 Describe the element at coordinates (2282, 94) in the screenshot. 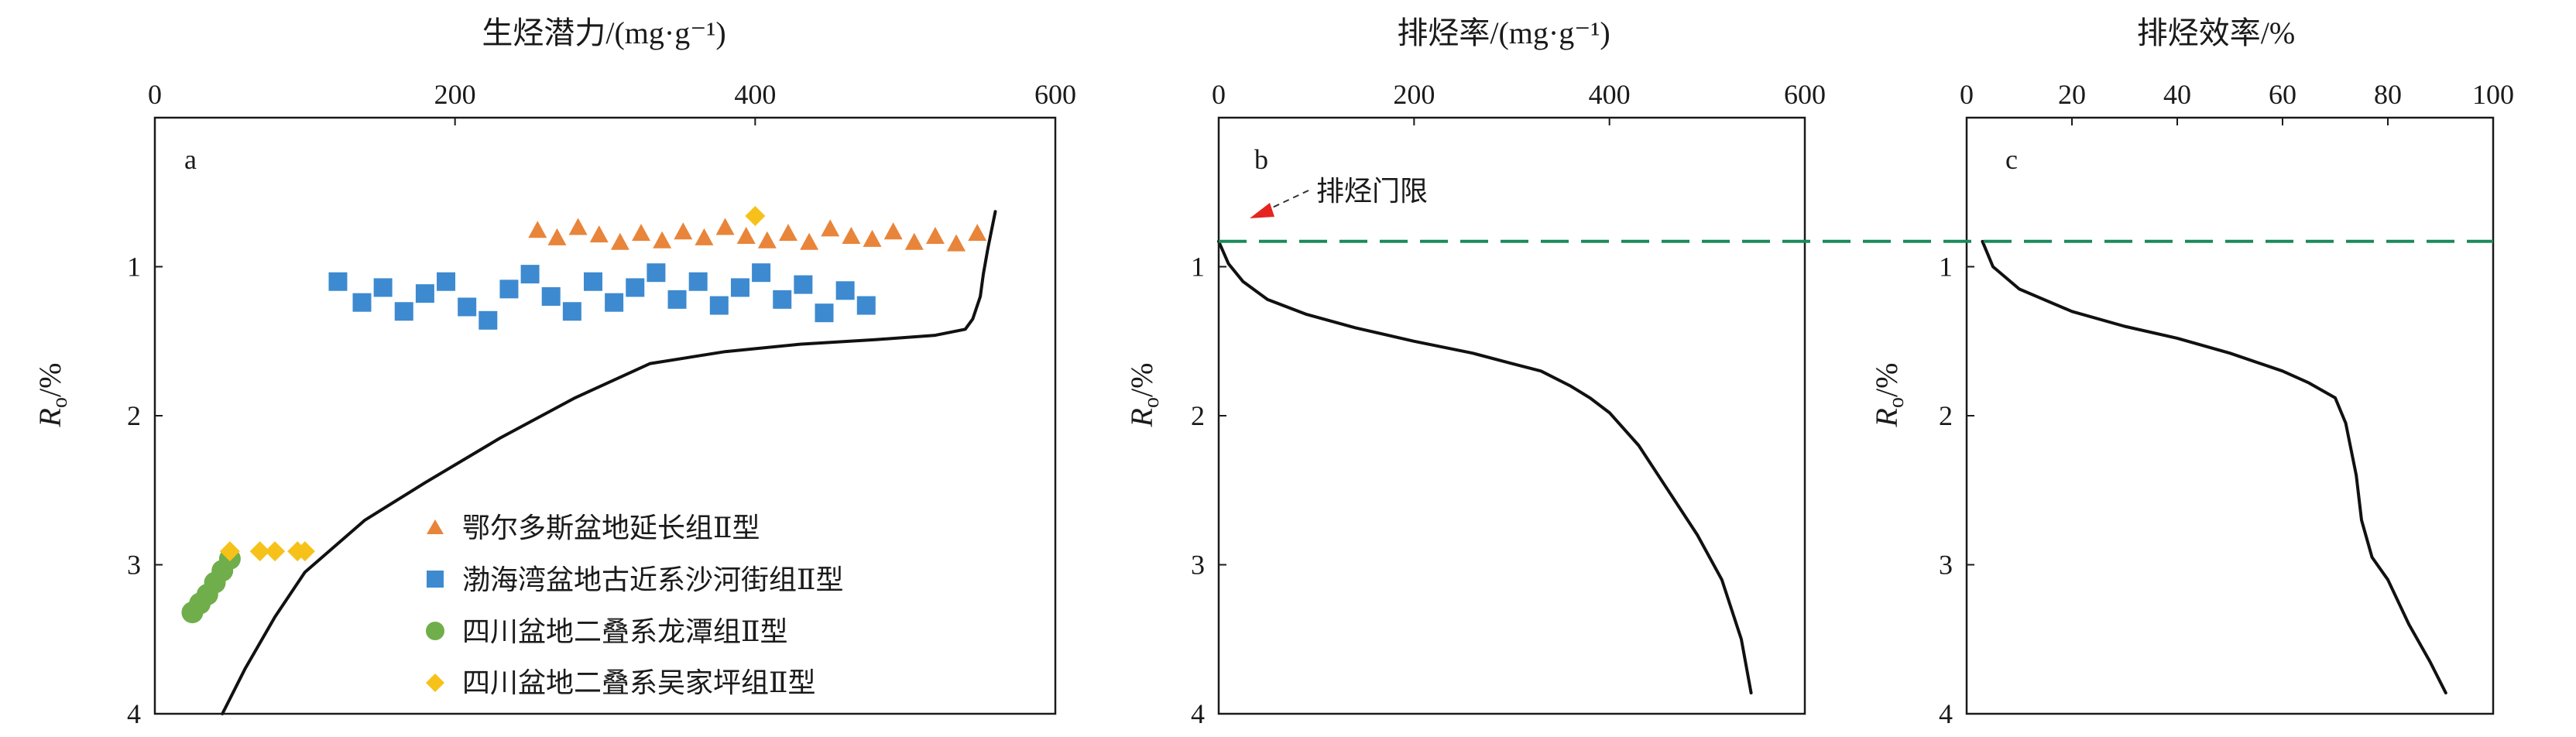

I see `panel-c-x-tick-label: 60` at that location.